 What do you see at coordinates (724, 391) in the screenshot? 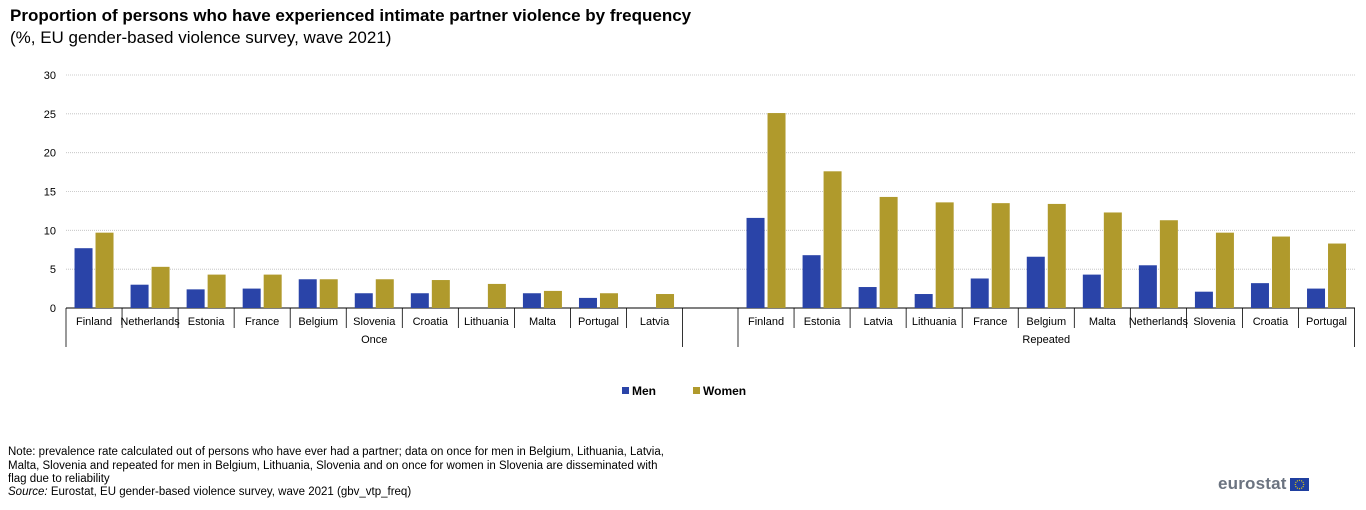
I see `legend-label: Women` at bounding box center [724, 391].